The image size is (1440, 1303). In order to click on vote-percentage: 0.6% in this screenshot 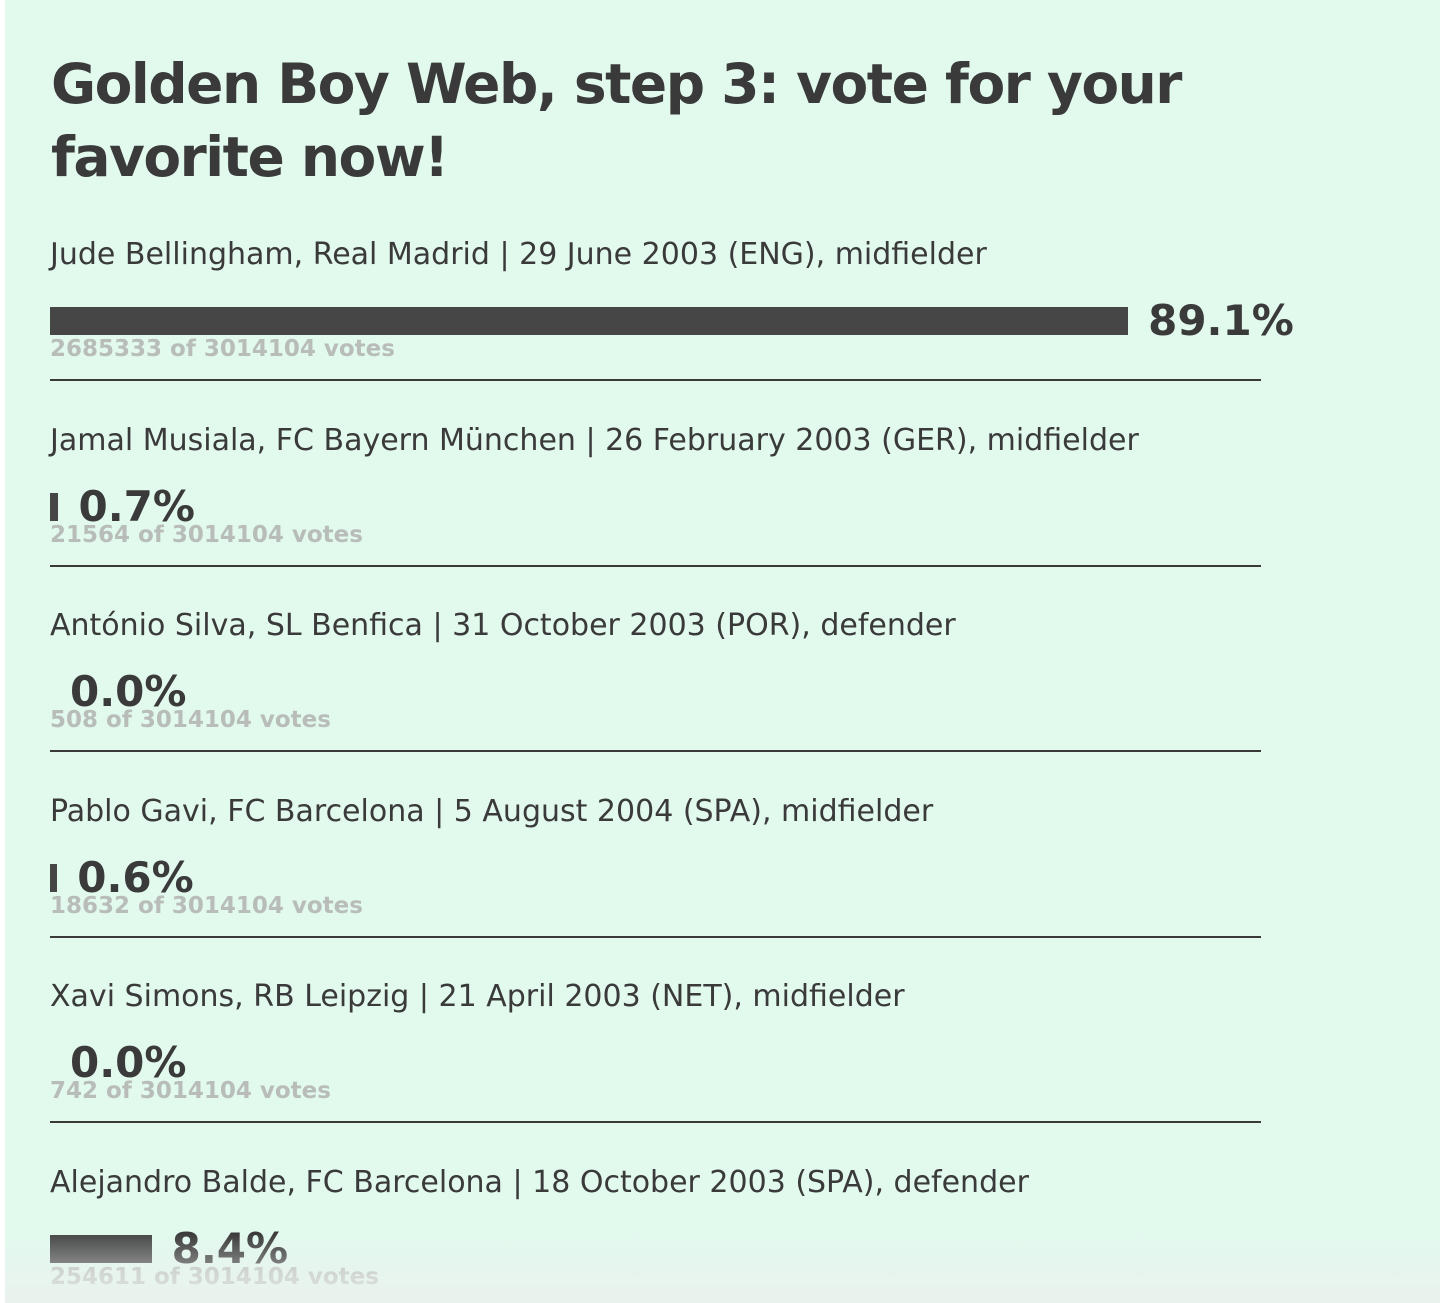, I will do `click(135, 877)`.